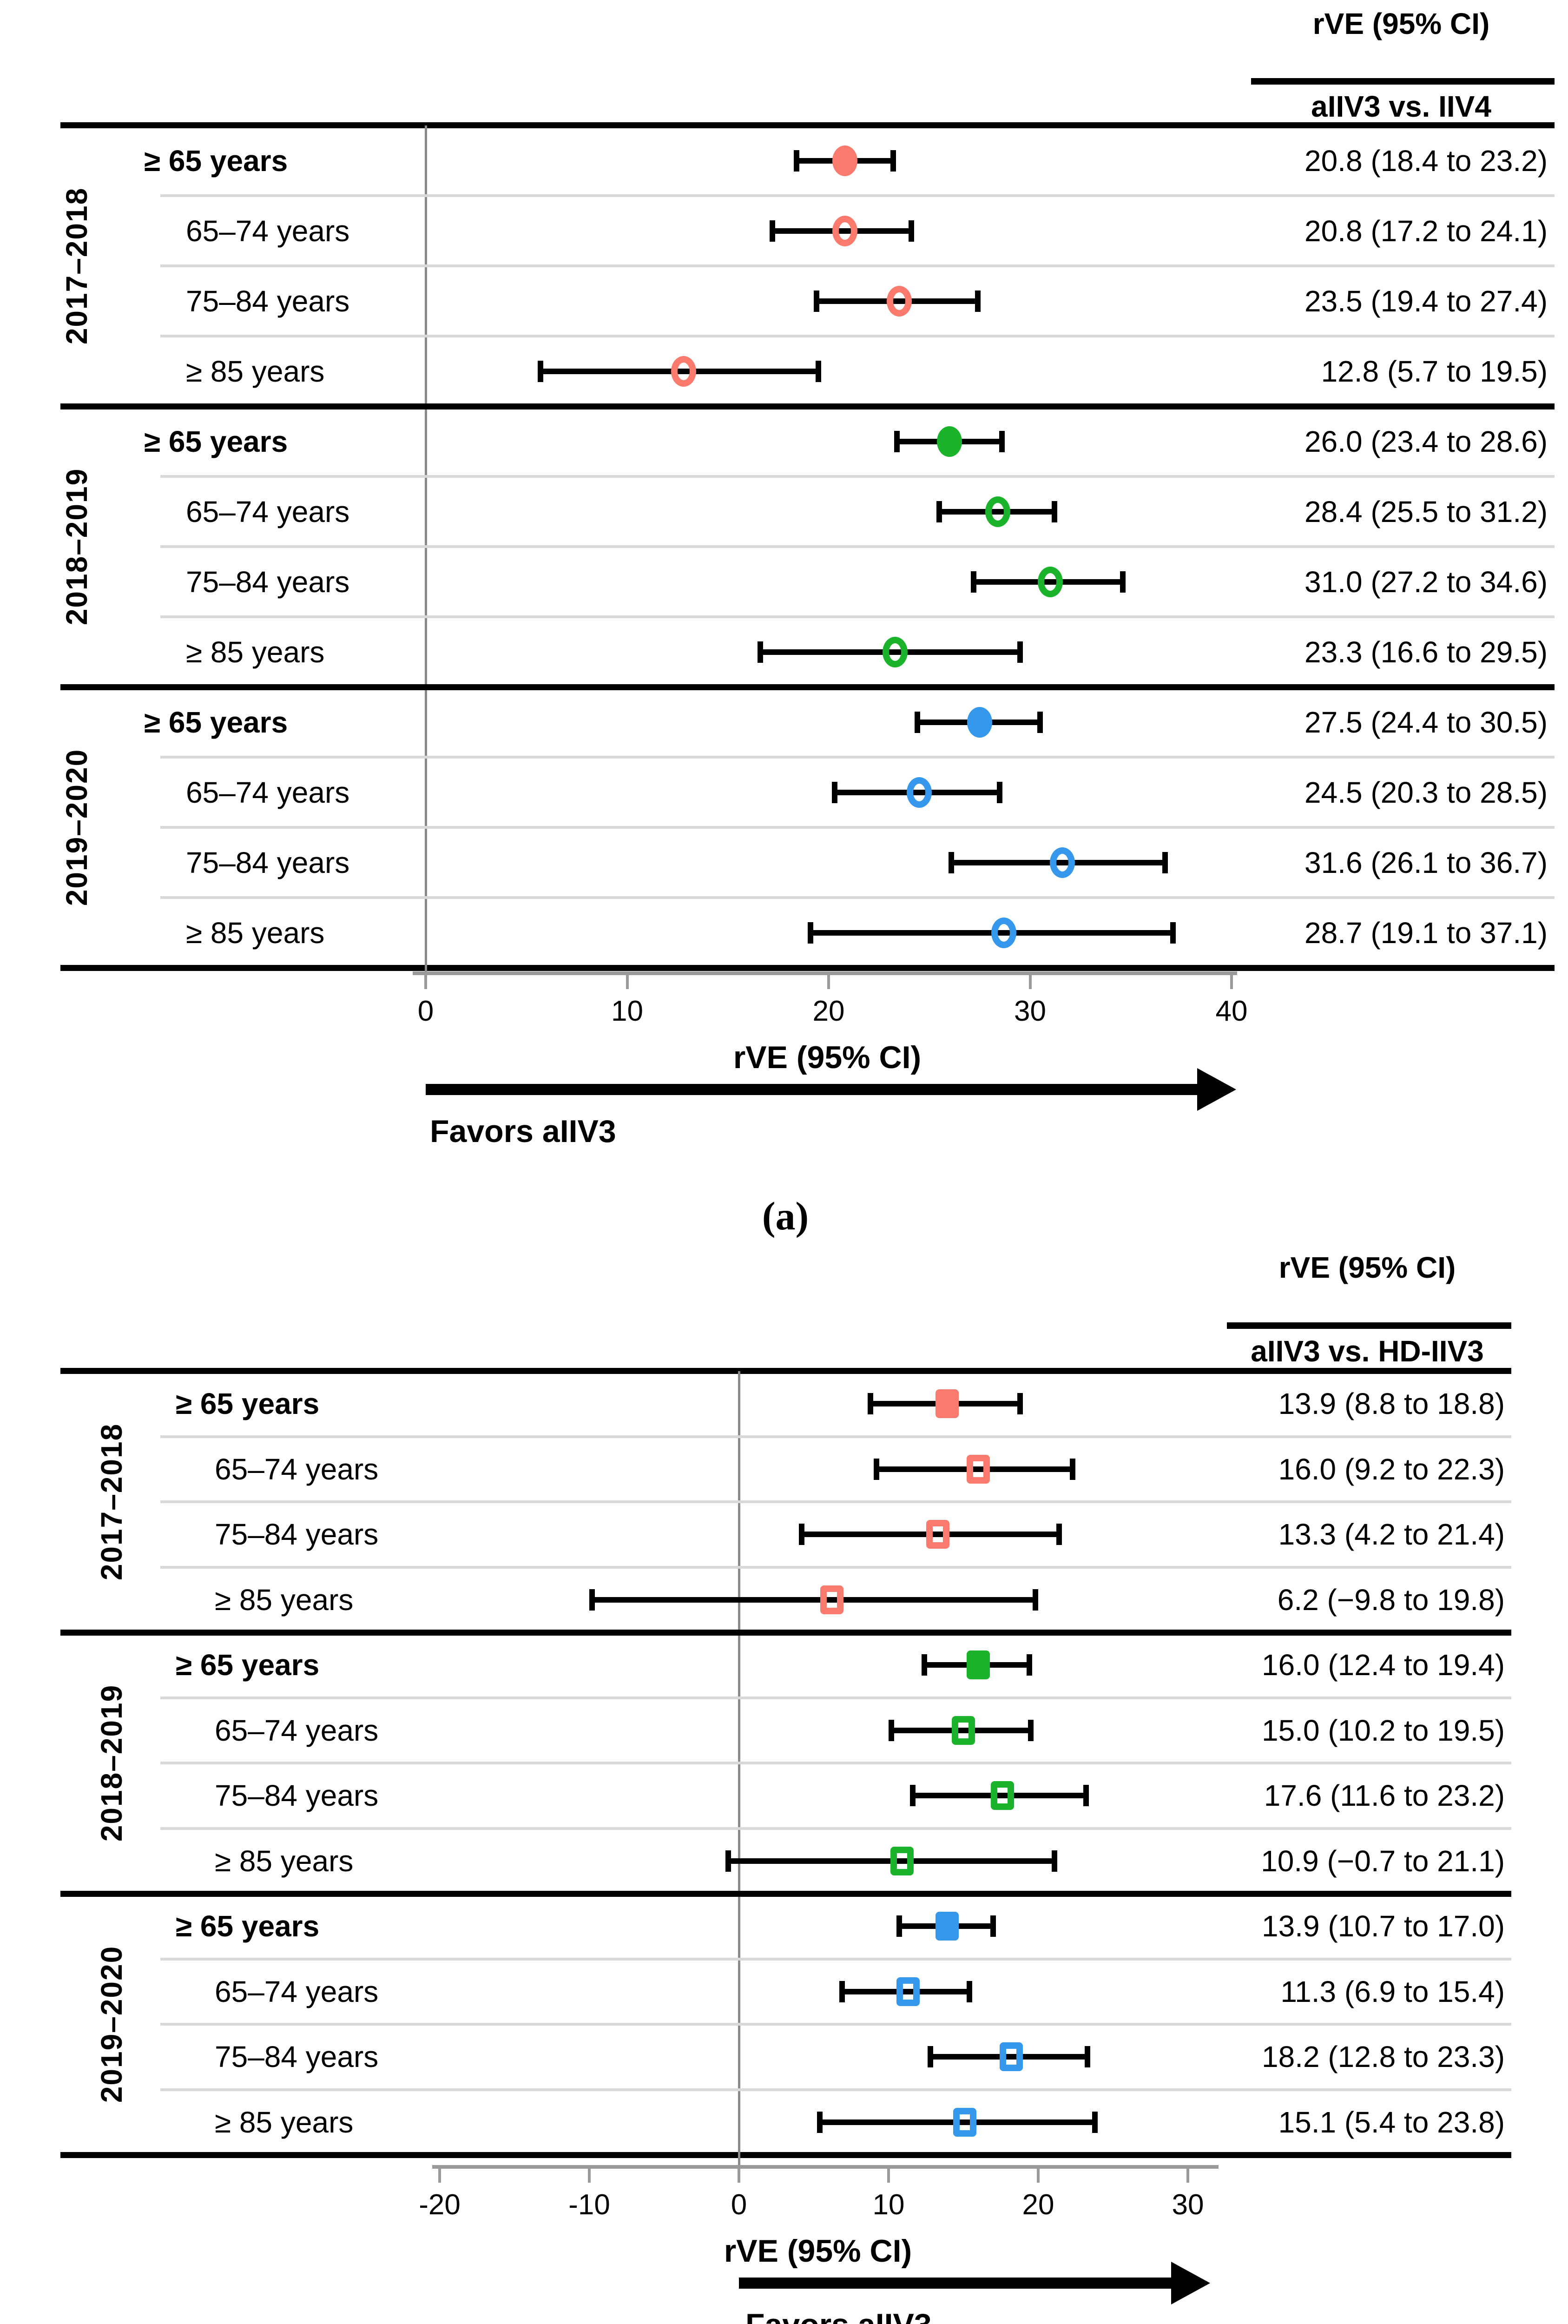 Image resolution: width=1568 pixels, height=2324 pixels. I want to click on rve-value-label: 15.0 (10.2 to 19.5), so click(1383, 1730).